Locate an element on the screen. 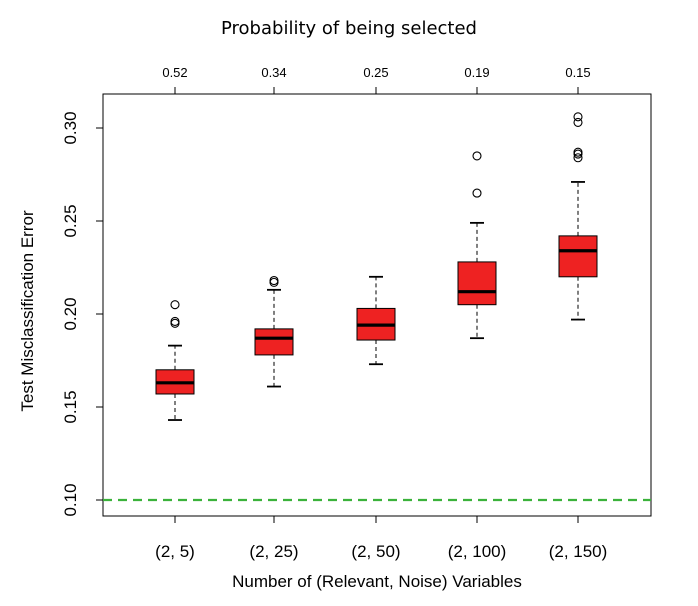 The image size is (698, 606). y-tick-label: 0.10 is located at coordinates (70, 499).